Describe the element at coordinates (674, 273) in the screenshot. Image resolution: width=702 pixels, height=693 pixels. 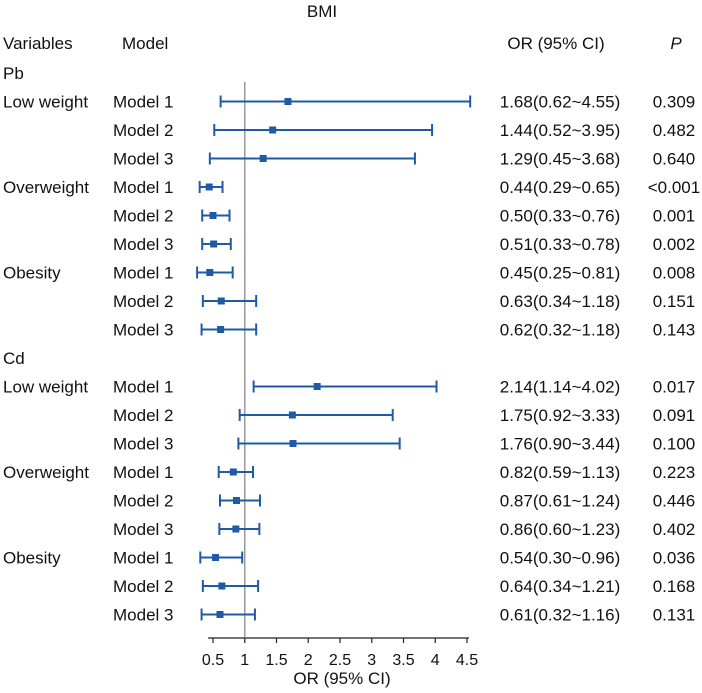
I see `p-value: 0.008` at that location.